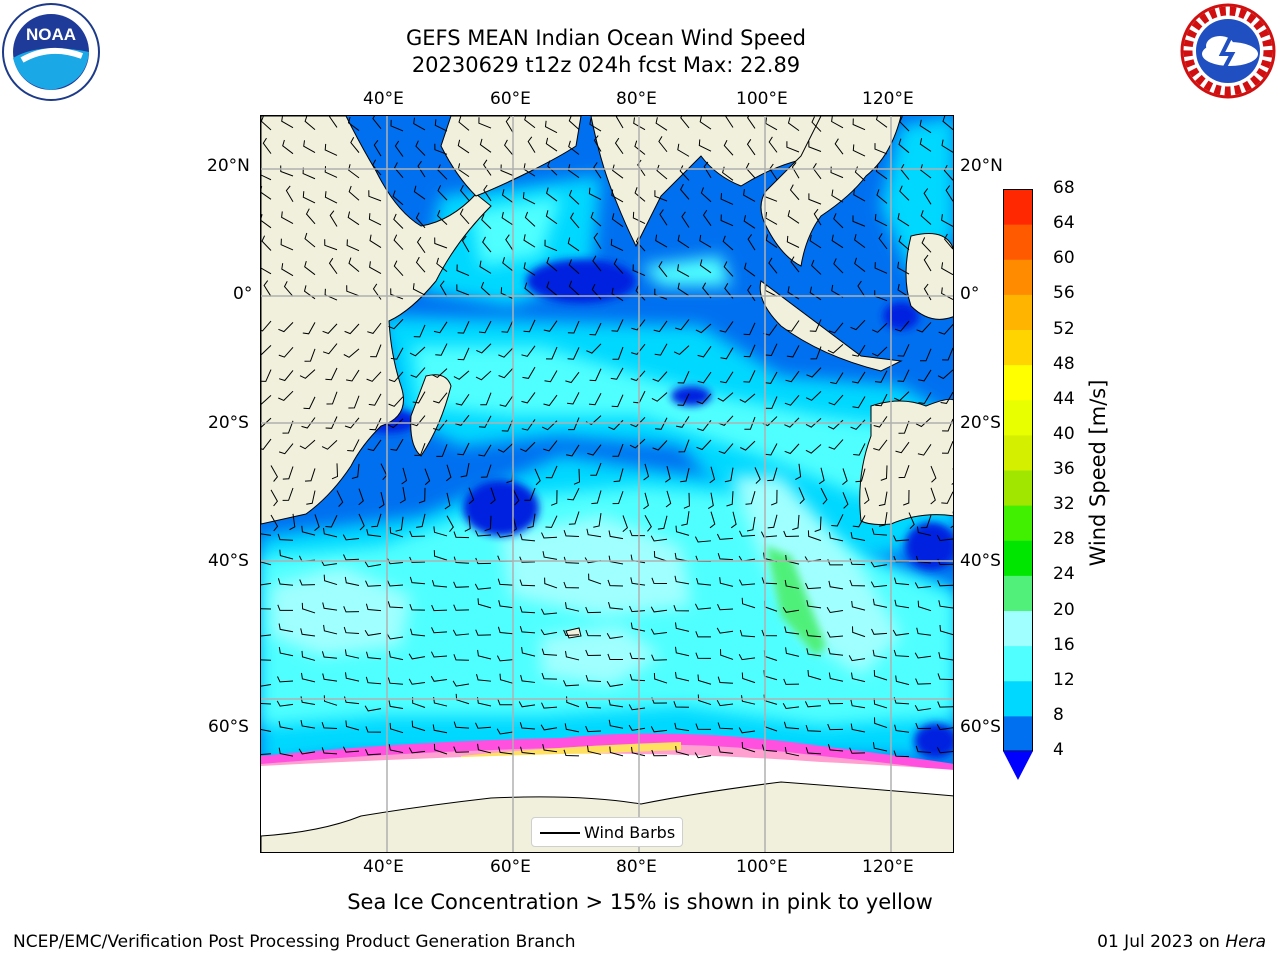  Describe the element at coordinates (980, 727) in the screenshot. I see `lat-tick-right-60s: 60°S` at that location.